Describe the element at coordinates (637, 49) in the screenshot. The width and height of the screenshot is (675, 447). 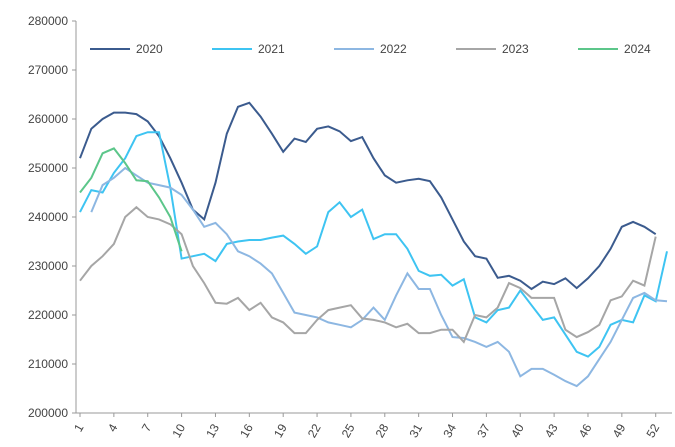
I see `legend-label: 2024` at that location.